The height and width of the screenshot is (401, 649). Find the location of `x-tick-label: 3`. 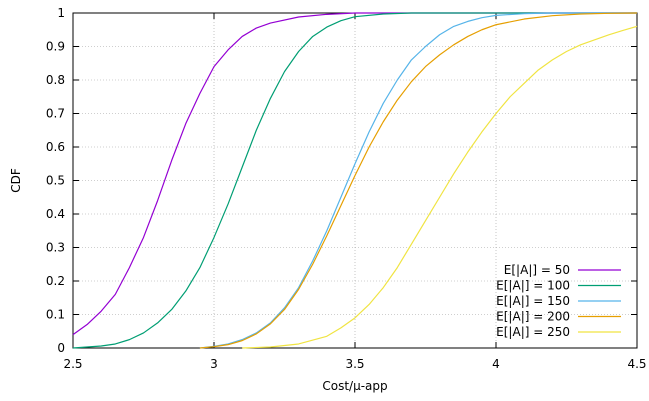

x-tick-label: 3 is located at coordinates (214, 364).